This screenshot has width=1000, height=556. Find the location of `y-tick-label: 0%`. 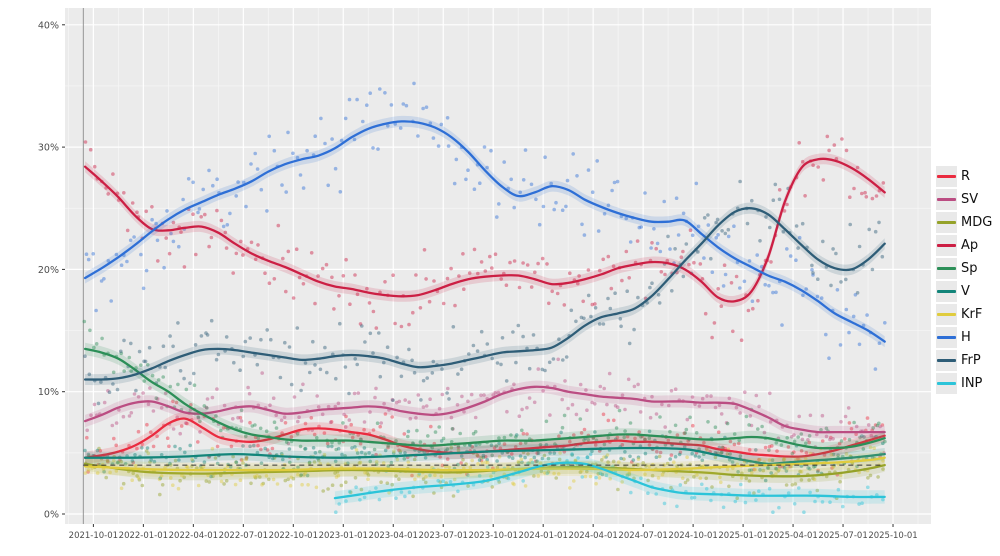

y-tick-label: 0% is located at coordinates (51, 515).